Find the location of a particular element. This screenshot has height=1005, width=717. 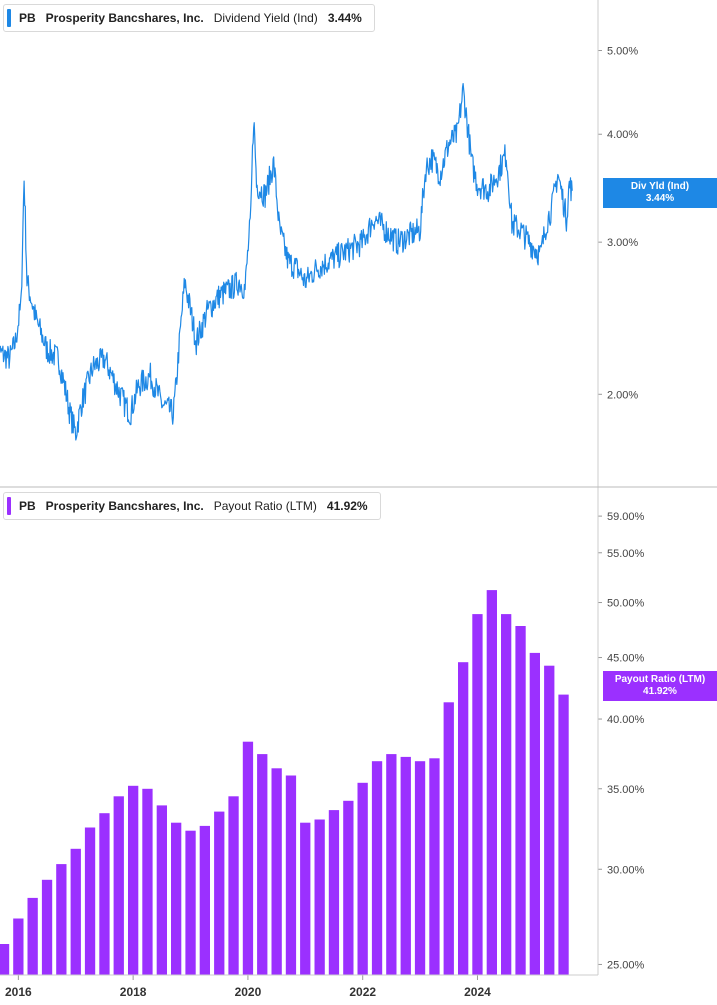

dividend-yield-tag: Div Yld (Ind) 3.44% is located at coordinates (660, 193).